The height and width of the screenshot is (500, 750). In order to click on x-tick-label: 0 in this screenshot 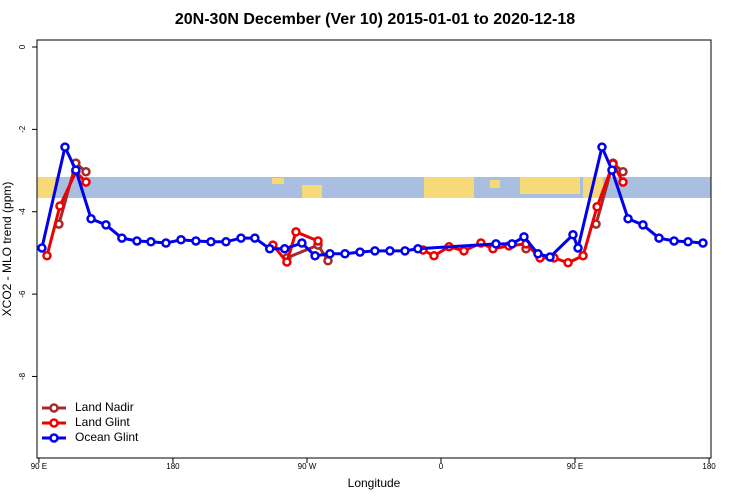, I will do `click(441, 466)`.